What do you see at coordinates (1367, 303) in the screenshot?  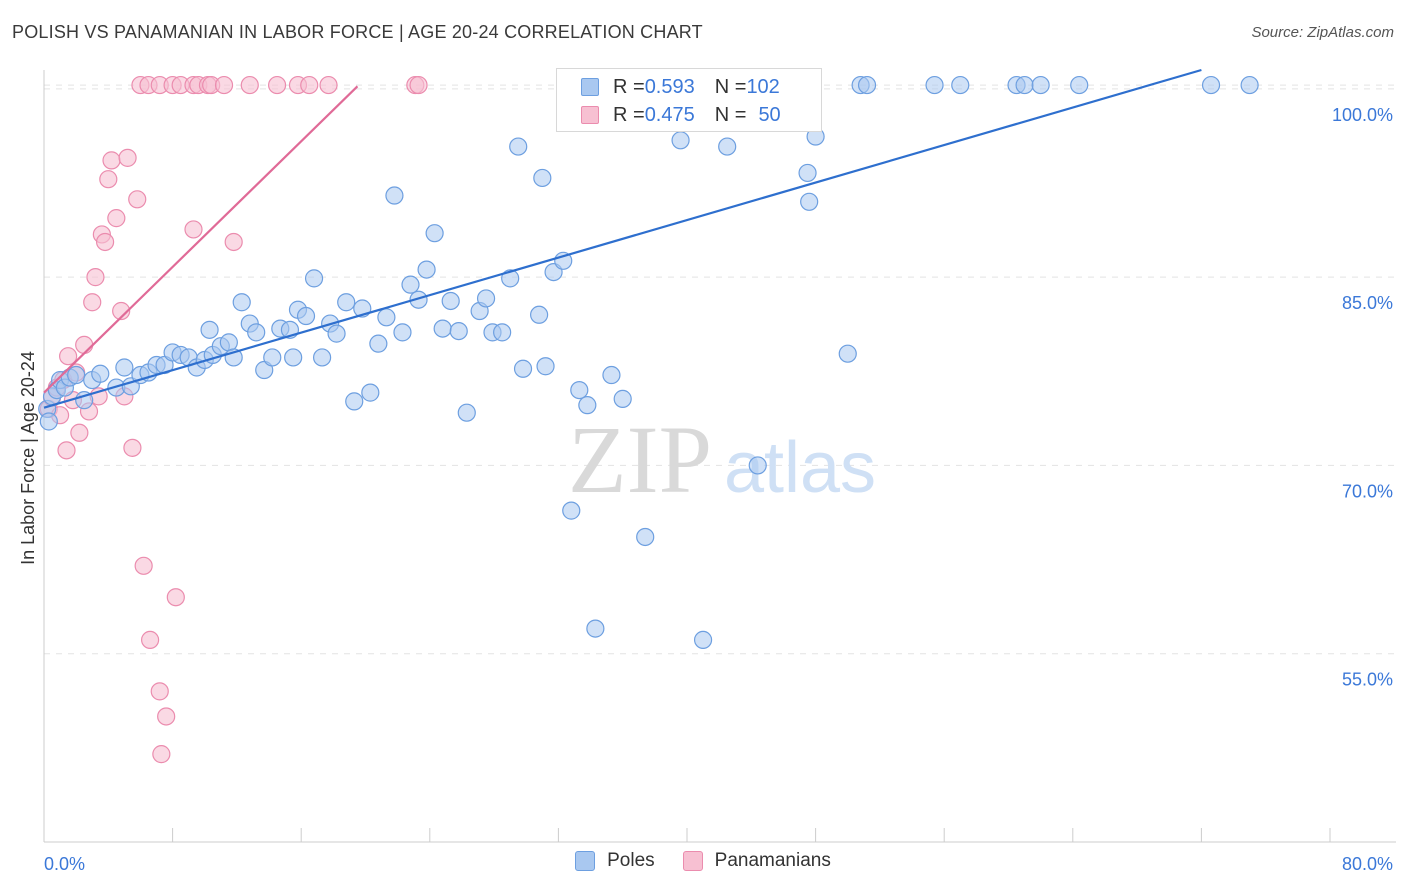 I see `y-tick-label: 85.0%` at bounding box center [1367, 303].